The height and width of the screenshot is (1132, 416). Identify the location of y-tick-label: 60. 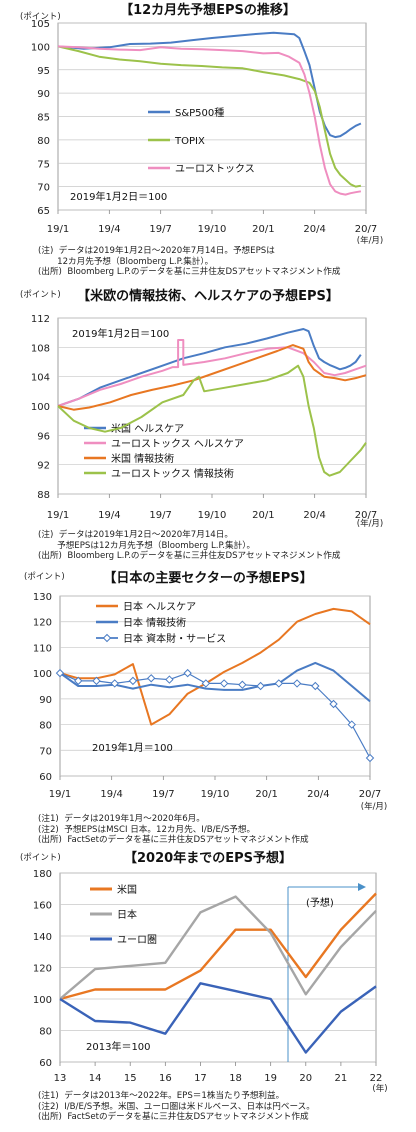
(45, 1063).